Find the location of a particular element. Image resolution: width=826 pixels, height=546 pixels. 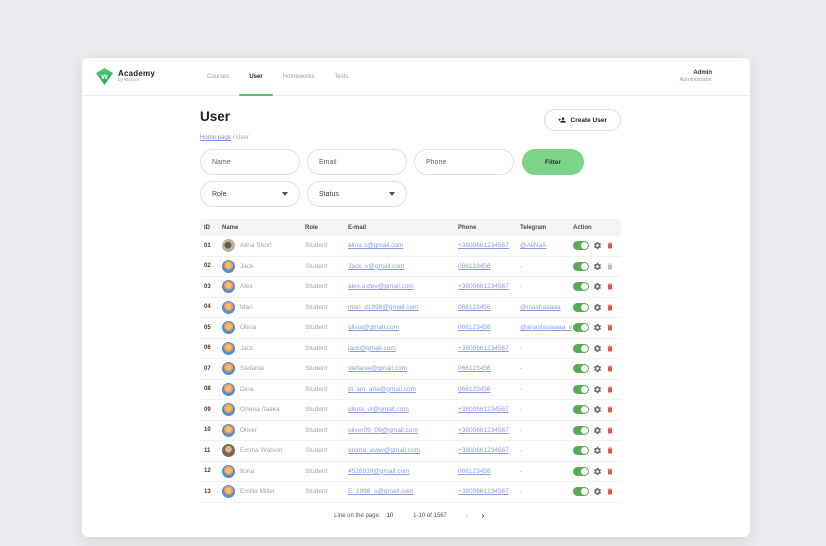

nav-tab-homeworks: Homeworks is located at coordinates (299, 76).